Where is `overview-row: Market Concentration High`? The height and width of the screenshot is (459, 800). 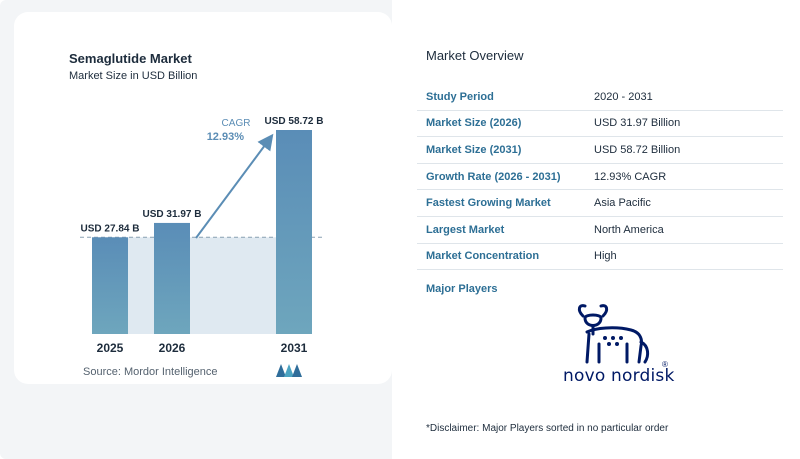
overview-row: Market Concentration High is located at coordinates (600, 257).